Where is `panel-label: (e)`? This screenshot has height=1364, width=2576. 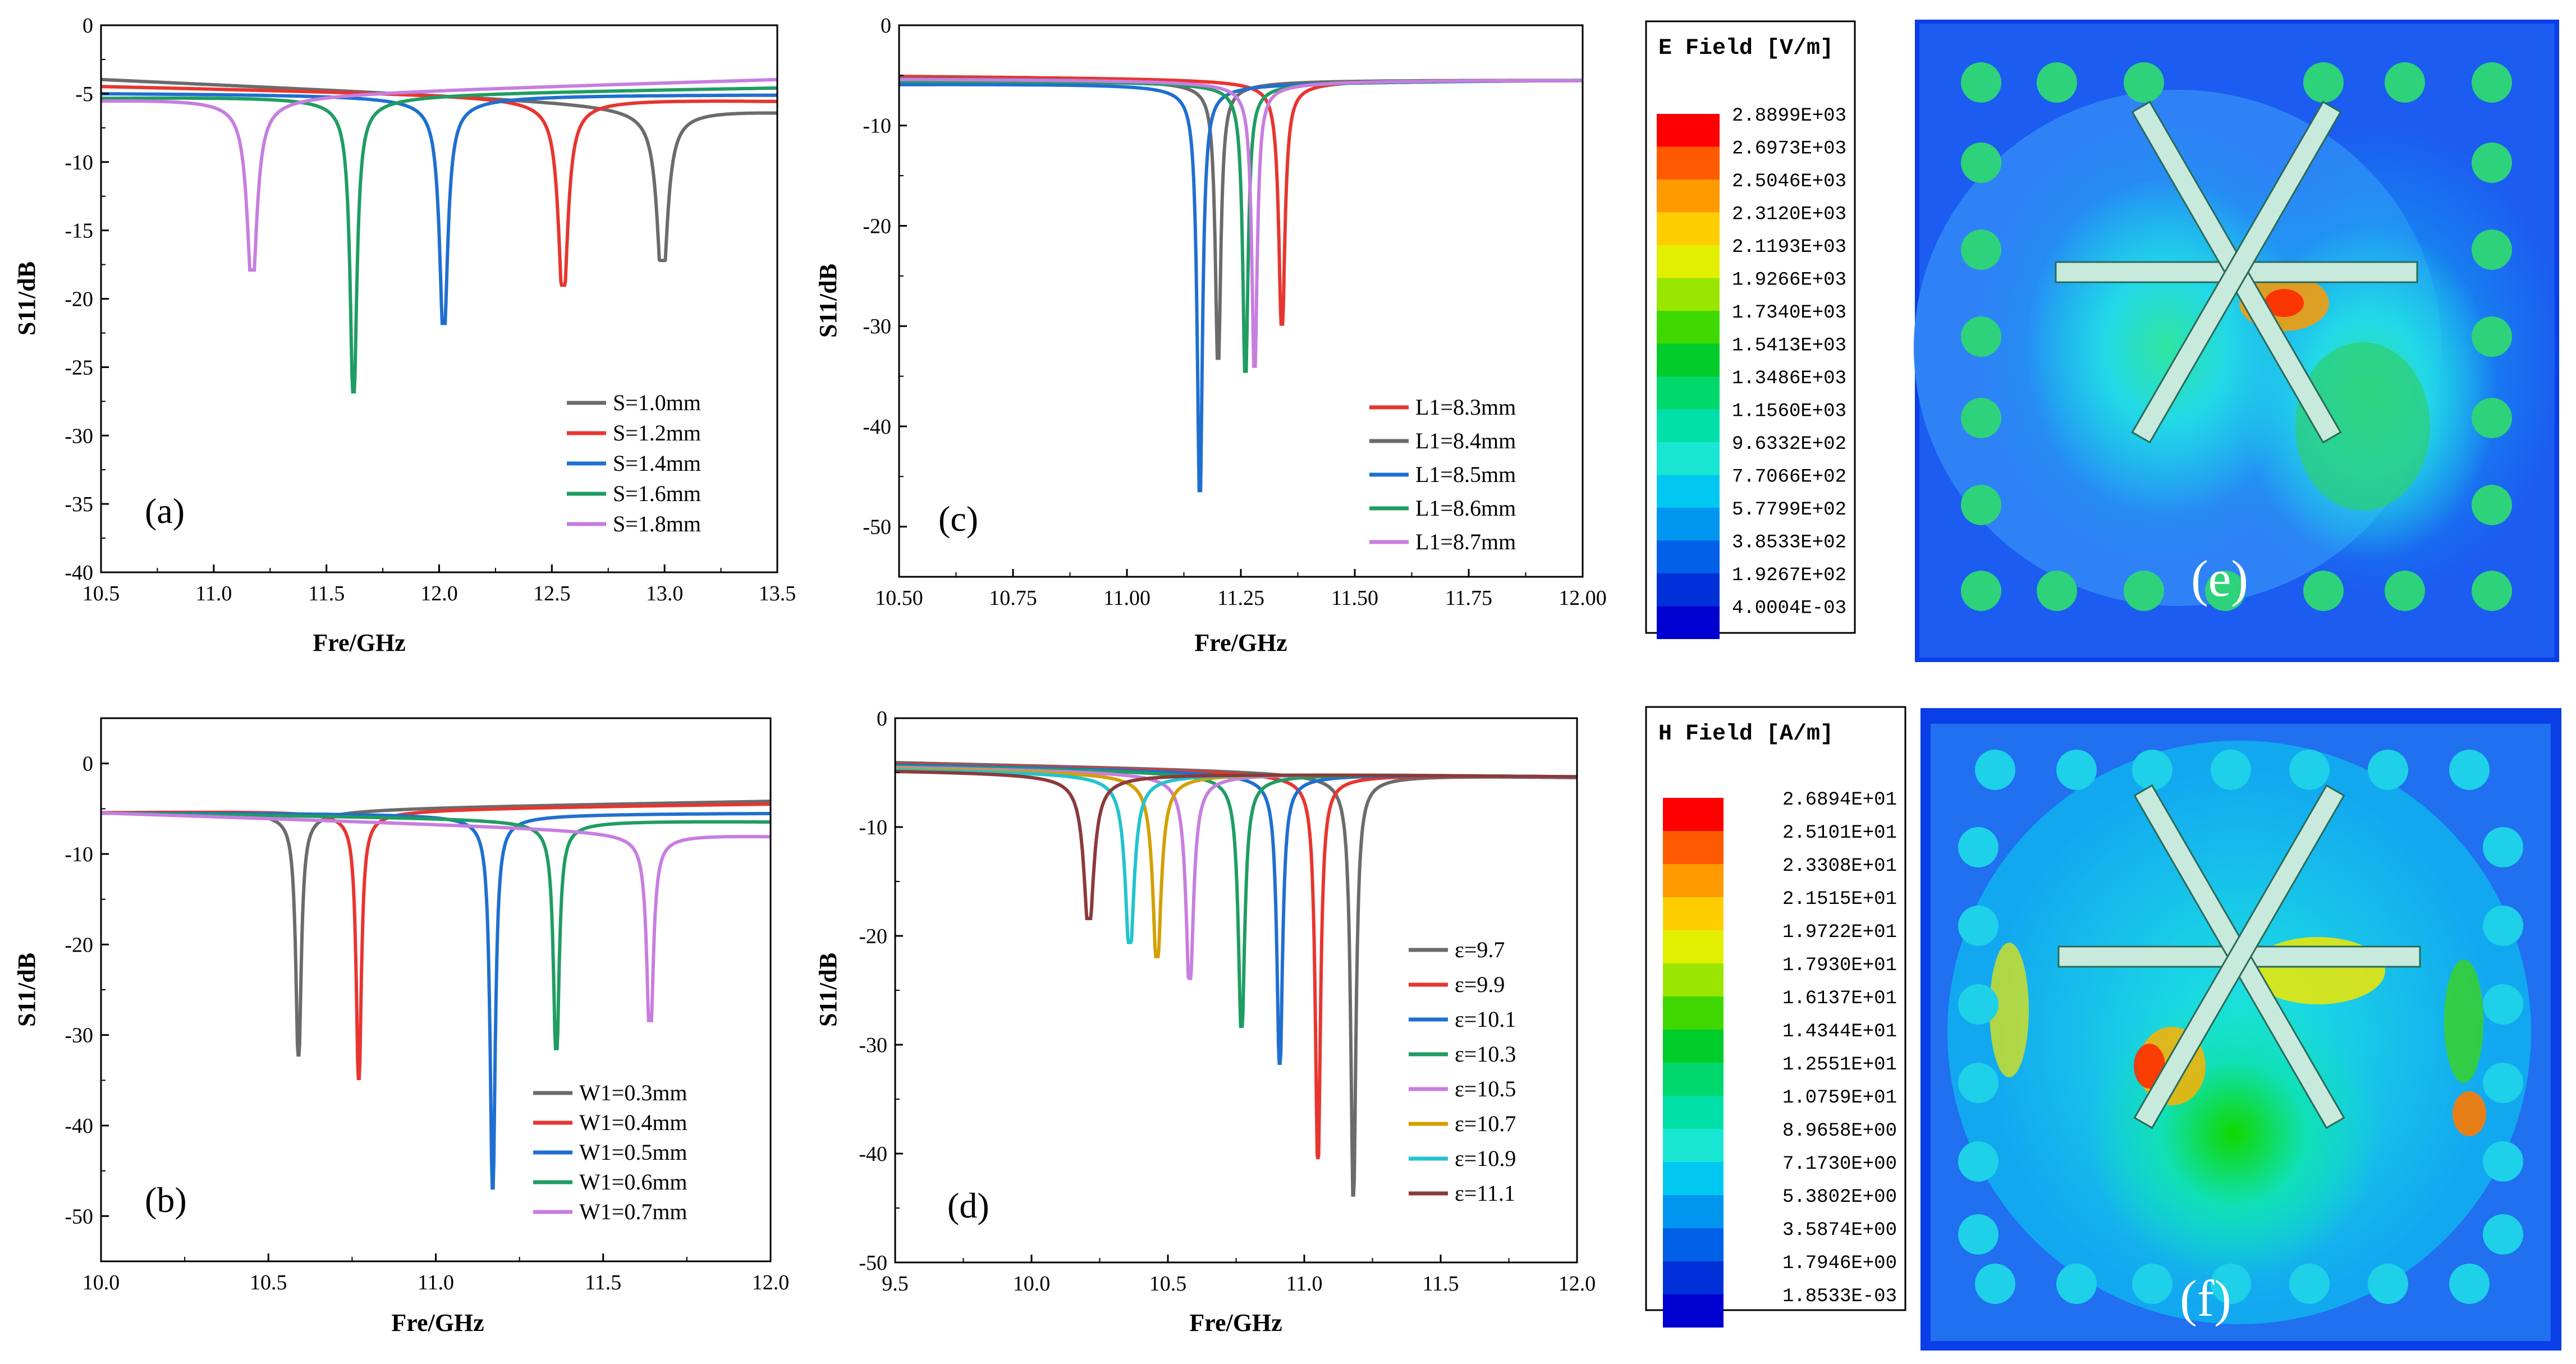 panel-label: (e) is located at coordinates (2219, 578).